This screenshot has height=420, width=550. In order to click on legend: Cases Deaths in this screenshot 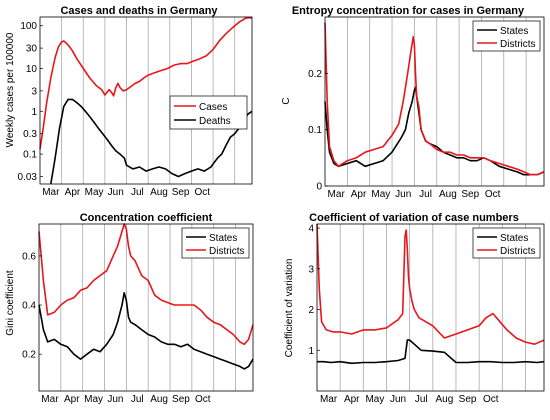, I will do `click(208, 112)`.